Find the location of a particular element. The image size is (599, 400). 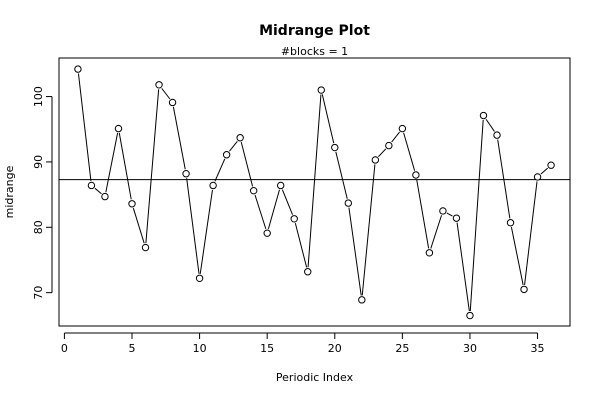

x-tick-label: 35 is located at coordinates (538, 348).